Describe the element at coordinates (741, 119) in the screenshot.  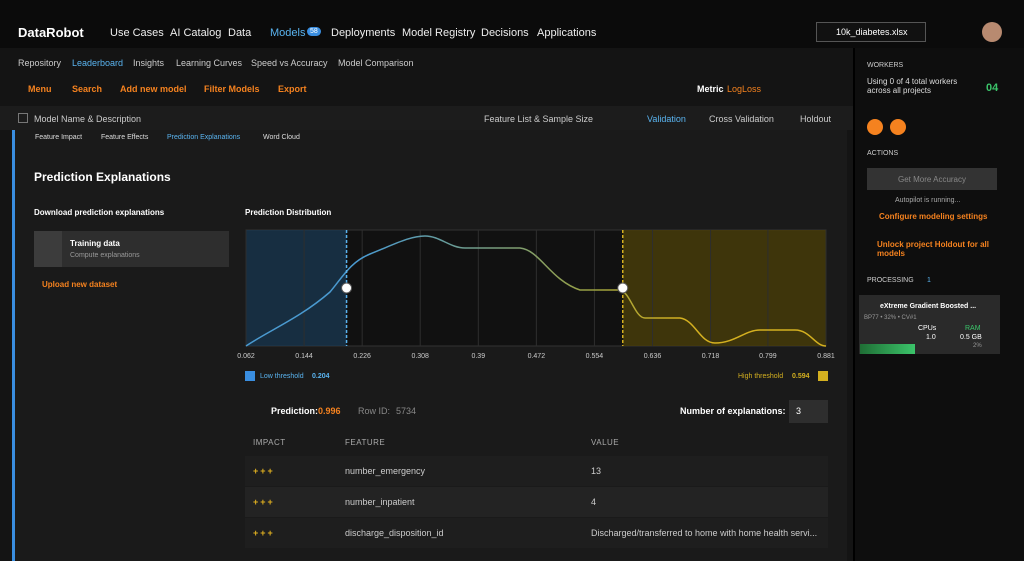
I see `column-tab: Cross Validation` at that location.